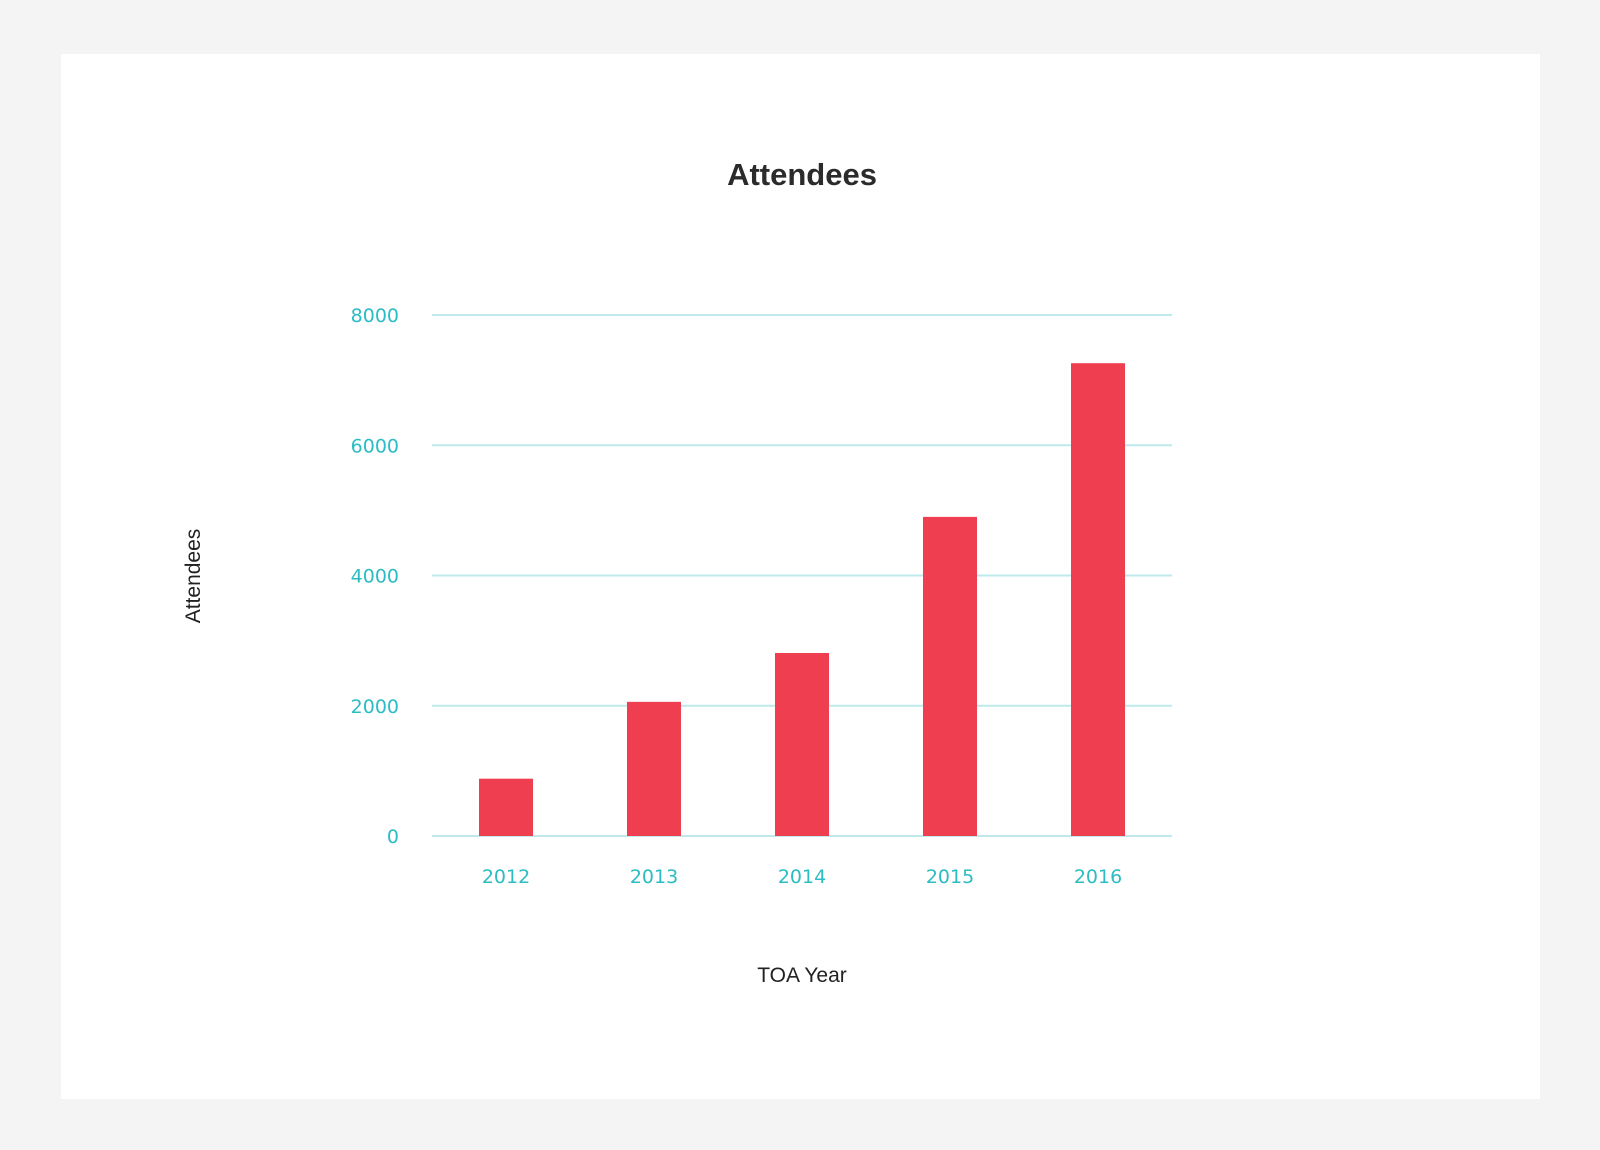 Image resolution: width=1600 pixels, height=1150 pixels. Describe the element at coordinates (393, 837) in the screenshot. I see `y-tick-label-0: 0` at that location.